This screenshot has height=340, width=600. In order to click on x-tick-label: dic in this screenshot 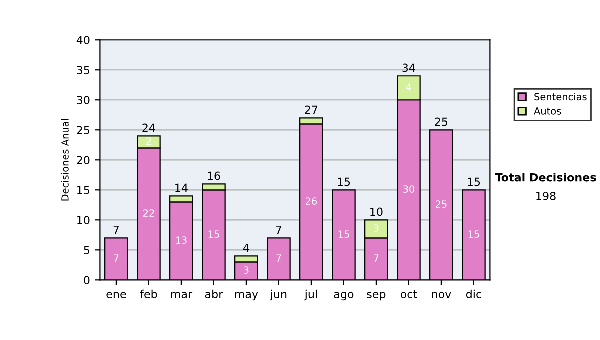, I will do `click(474, 294)`.